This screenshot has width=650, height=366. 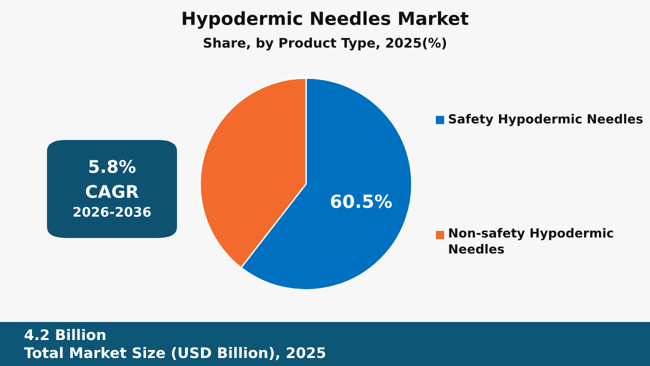 I want to click on legend-label: Non-safety Hypodermic Needles, so click(x=531, y=241).